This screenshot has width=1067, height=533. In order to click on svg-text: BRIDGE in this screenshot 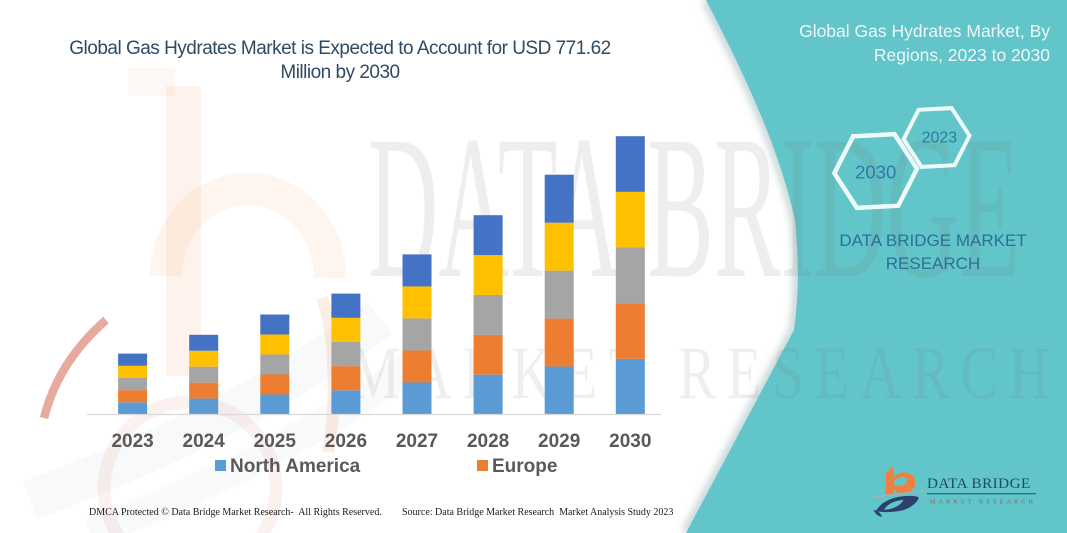, I will do `click(833, 207)`.